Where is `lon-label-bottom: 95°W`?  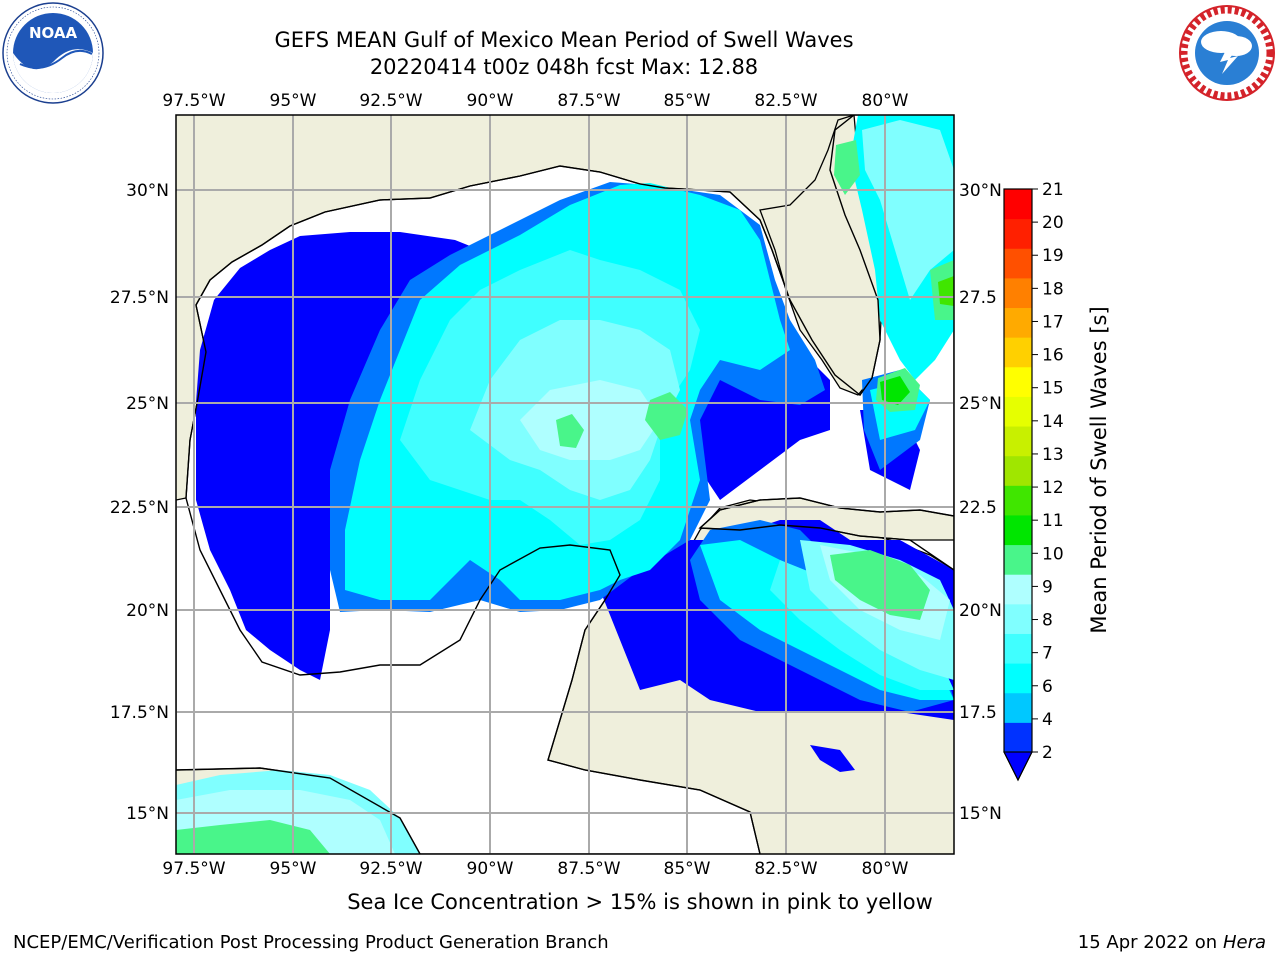 lon-label-bottom: 95°W is located at coordinates (293, 869).